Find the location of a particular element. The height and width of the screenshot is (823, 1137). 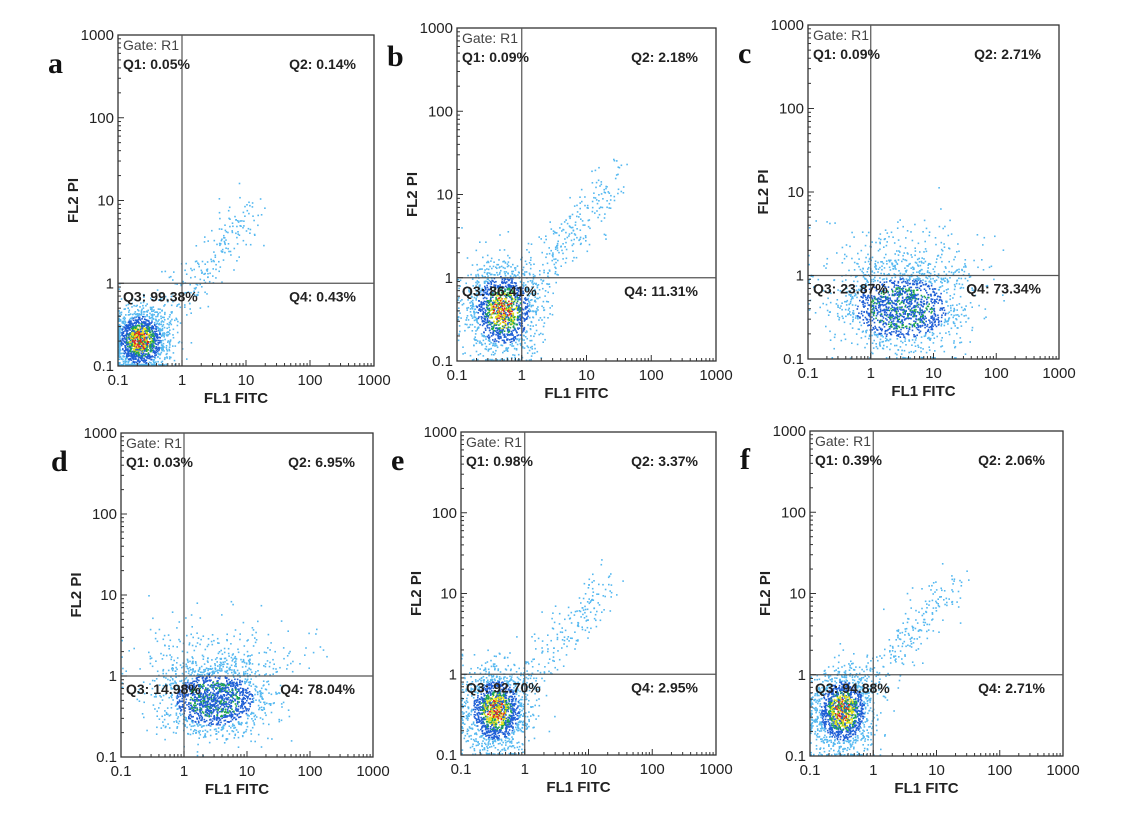

quadrant-label-q4: Q4: 11.31% is located at coordinates (661, 291).